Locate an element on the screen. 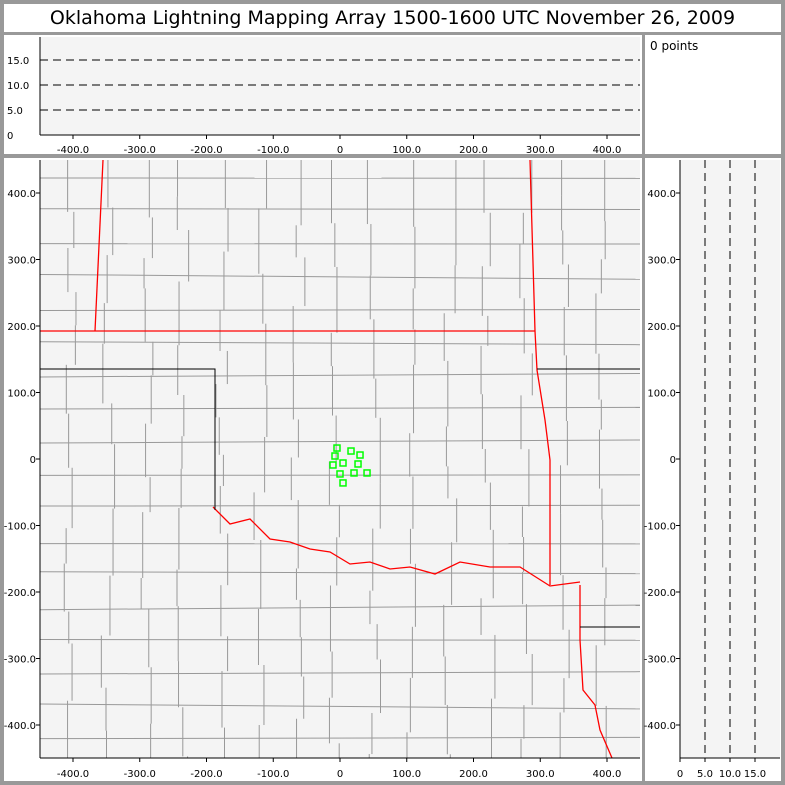 This screenshot has width=785, height=785. alt-ytick-label: 0 is located at coordinates (10, 136).